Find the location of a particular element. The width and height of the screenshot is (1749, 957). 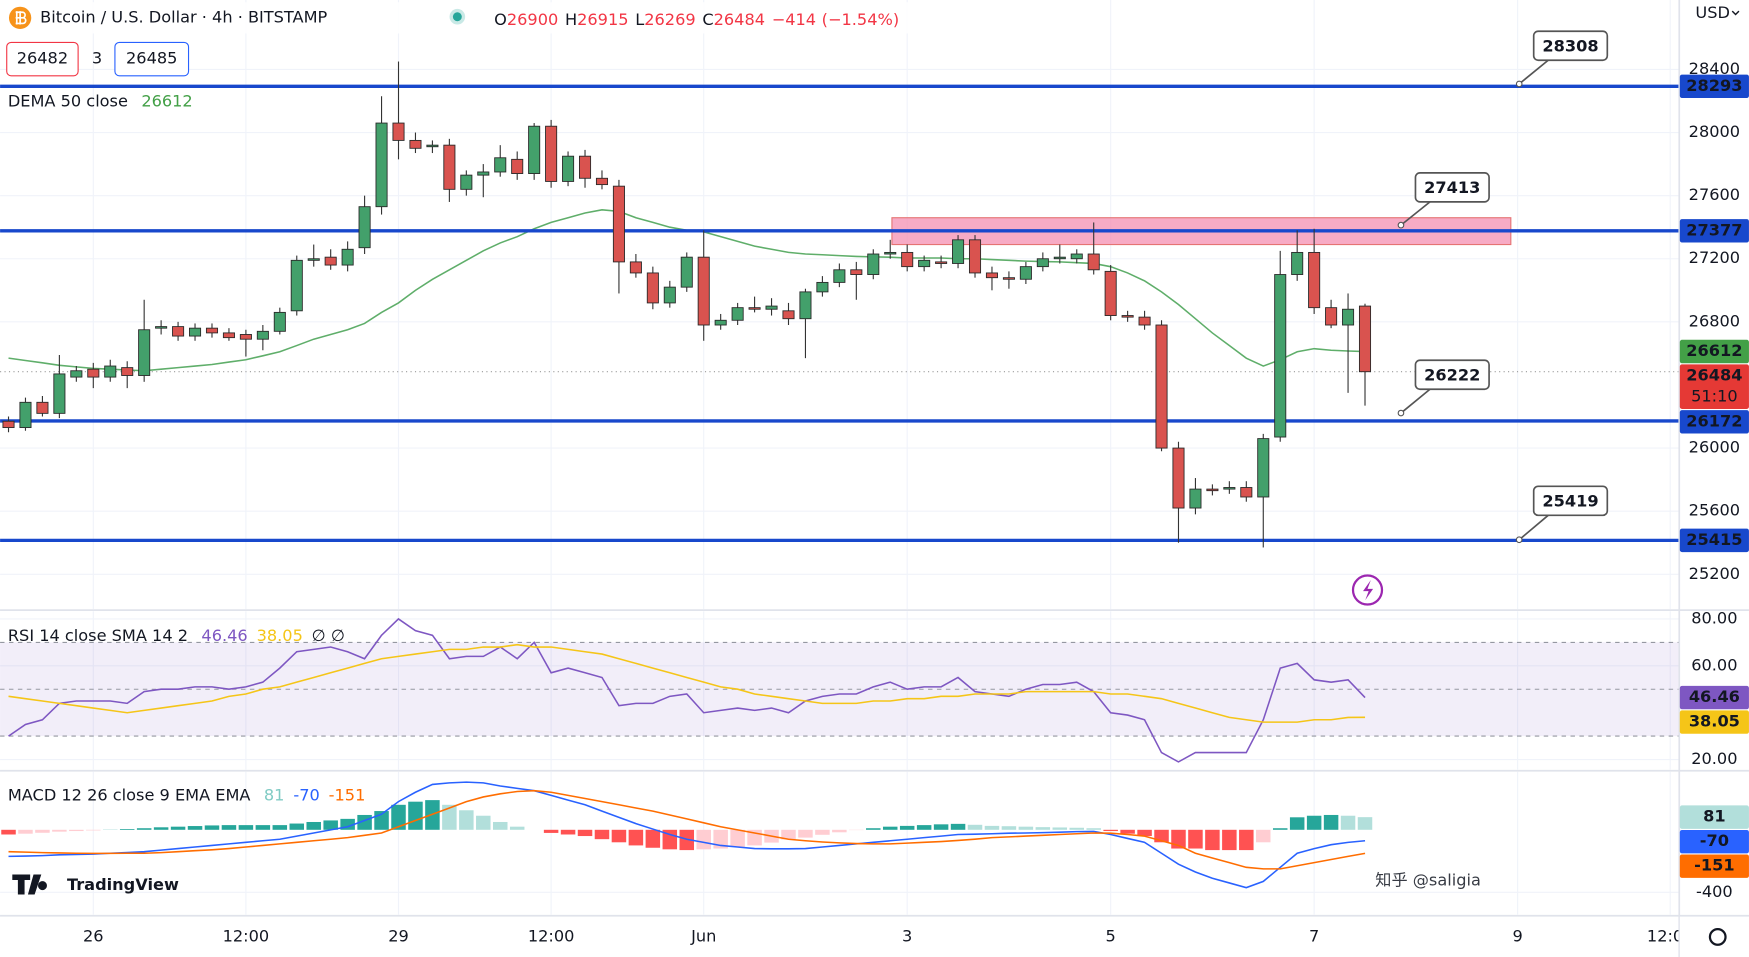

axis-badge-label: 26484 is located at coordinates (1714, 375).